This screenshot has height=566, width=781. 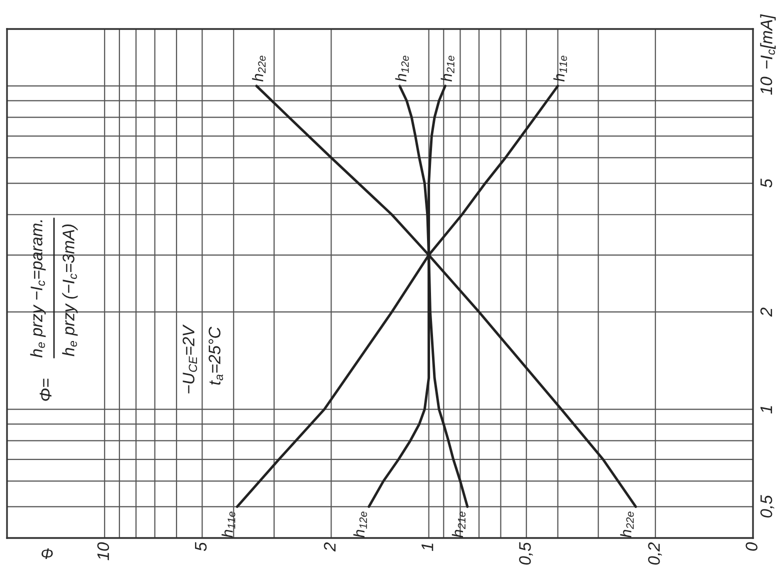 What do you see at coordinates (190, 359) in the screenshot?
I see `annotation: −U$_{CE}$=2V` at bounding box center [190, 359].